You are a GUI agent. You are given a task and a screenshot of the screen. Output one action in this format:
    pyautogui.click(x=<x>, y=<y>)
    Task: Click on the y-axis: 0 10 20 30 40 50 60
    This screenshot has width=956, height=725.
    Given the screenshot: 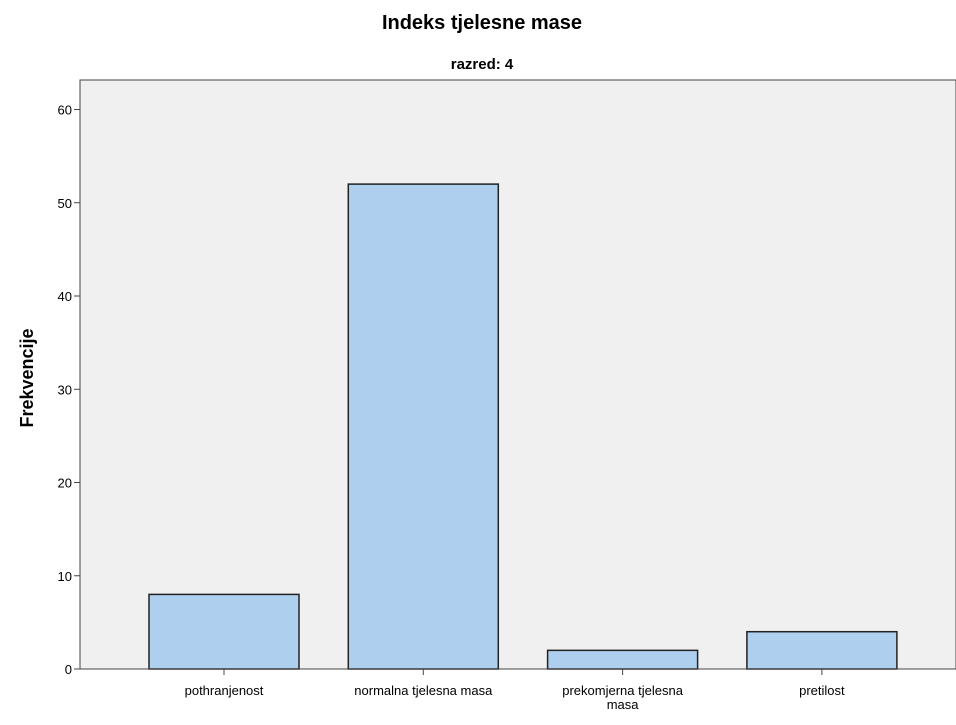 What is the action you would take?
    pyautogui.click(x=69, y=390)
    